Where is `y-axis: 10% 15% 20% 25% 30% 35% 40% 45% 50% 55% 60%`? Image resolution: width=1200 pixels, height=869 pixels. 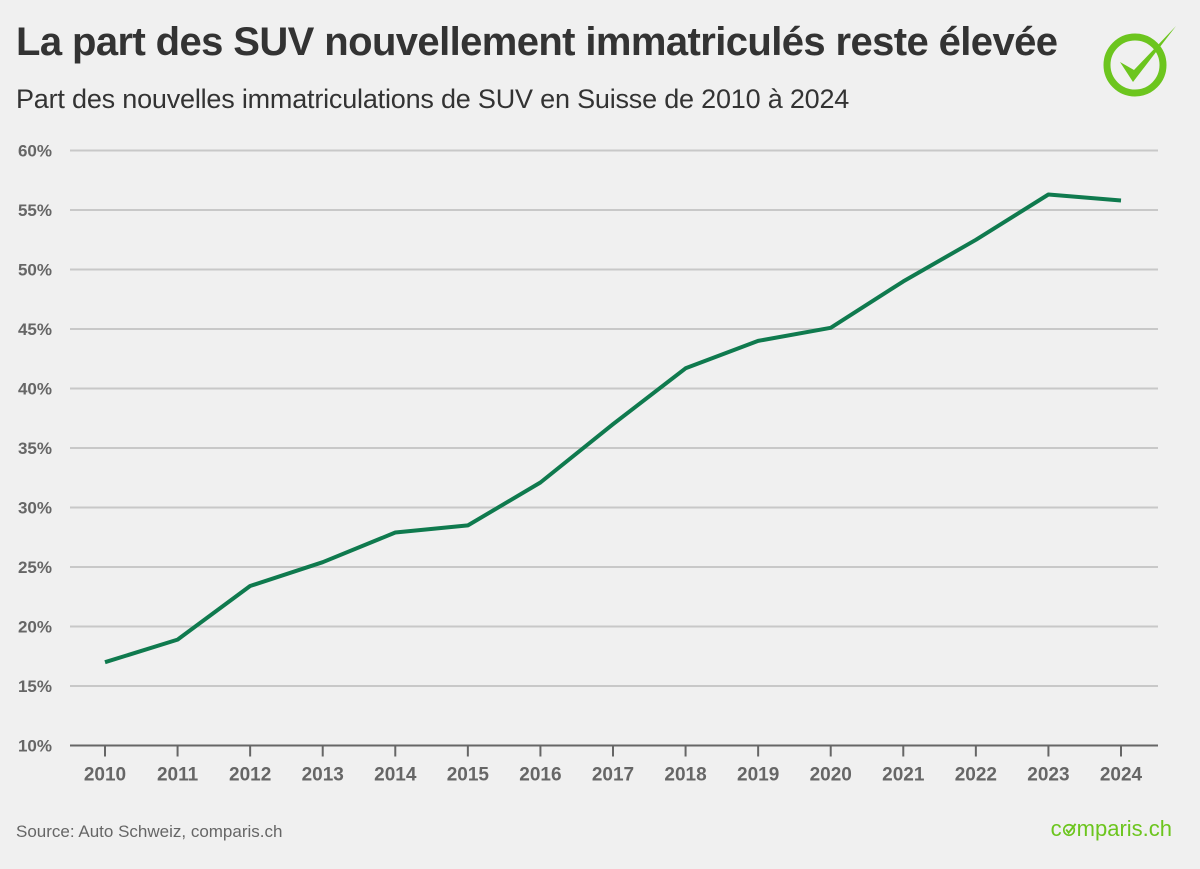
y-axis: 10% 15% 20% 25% 30% 35% 40% 45% 50% 55% 60% is located at coordinates (35, 449).